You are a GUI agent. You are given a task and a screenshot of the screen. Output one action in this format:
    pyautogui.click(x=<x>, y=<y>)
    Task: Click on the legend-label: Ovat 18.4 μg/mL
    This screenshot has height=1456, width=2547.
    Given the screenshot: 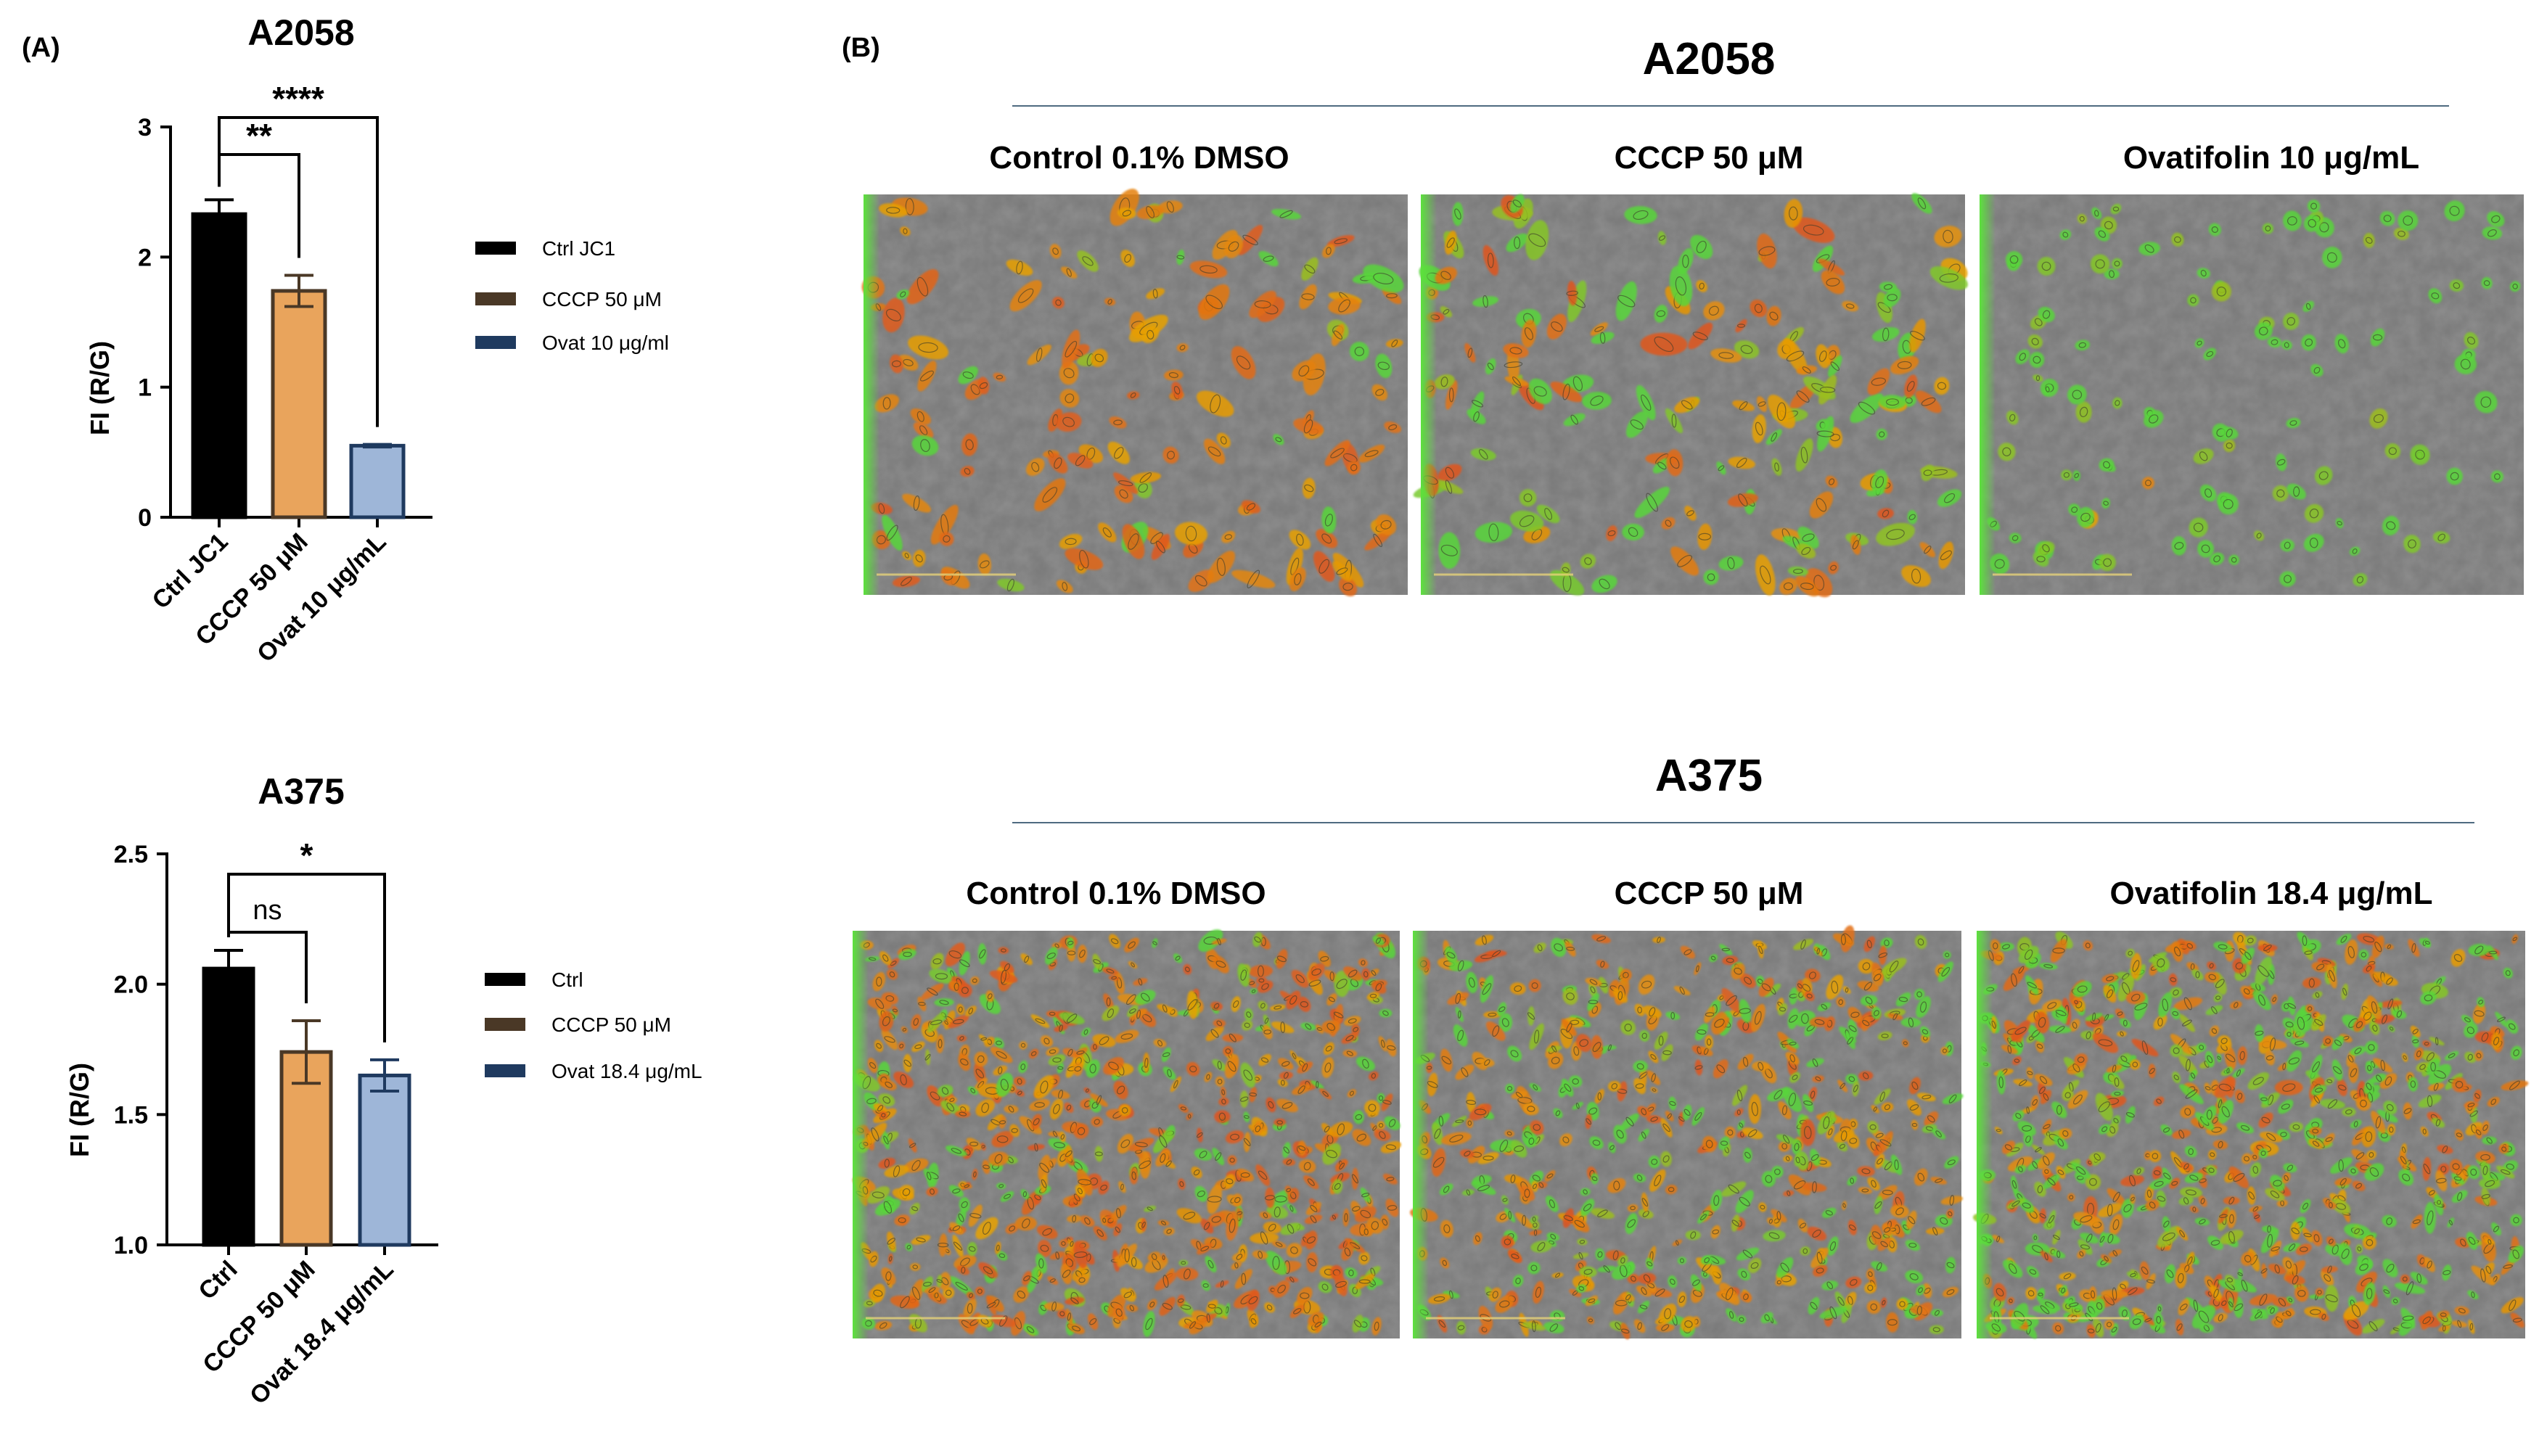 What is the action you would take?
    pyautogui.click(x=626, y=1071)
    